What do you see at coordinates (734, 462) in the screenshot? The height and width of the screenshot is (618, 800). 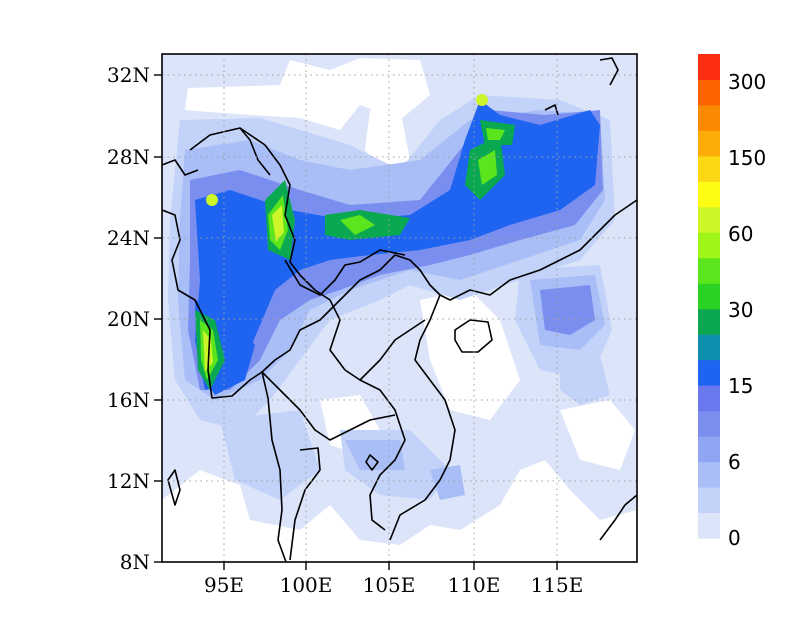 I see `colorbar-label-6: 6` at bounding box center [734, 462].